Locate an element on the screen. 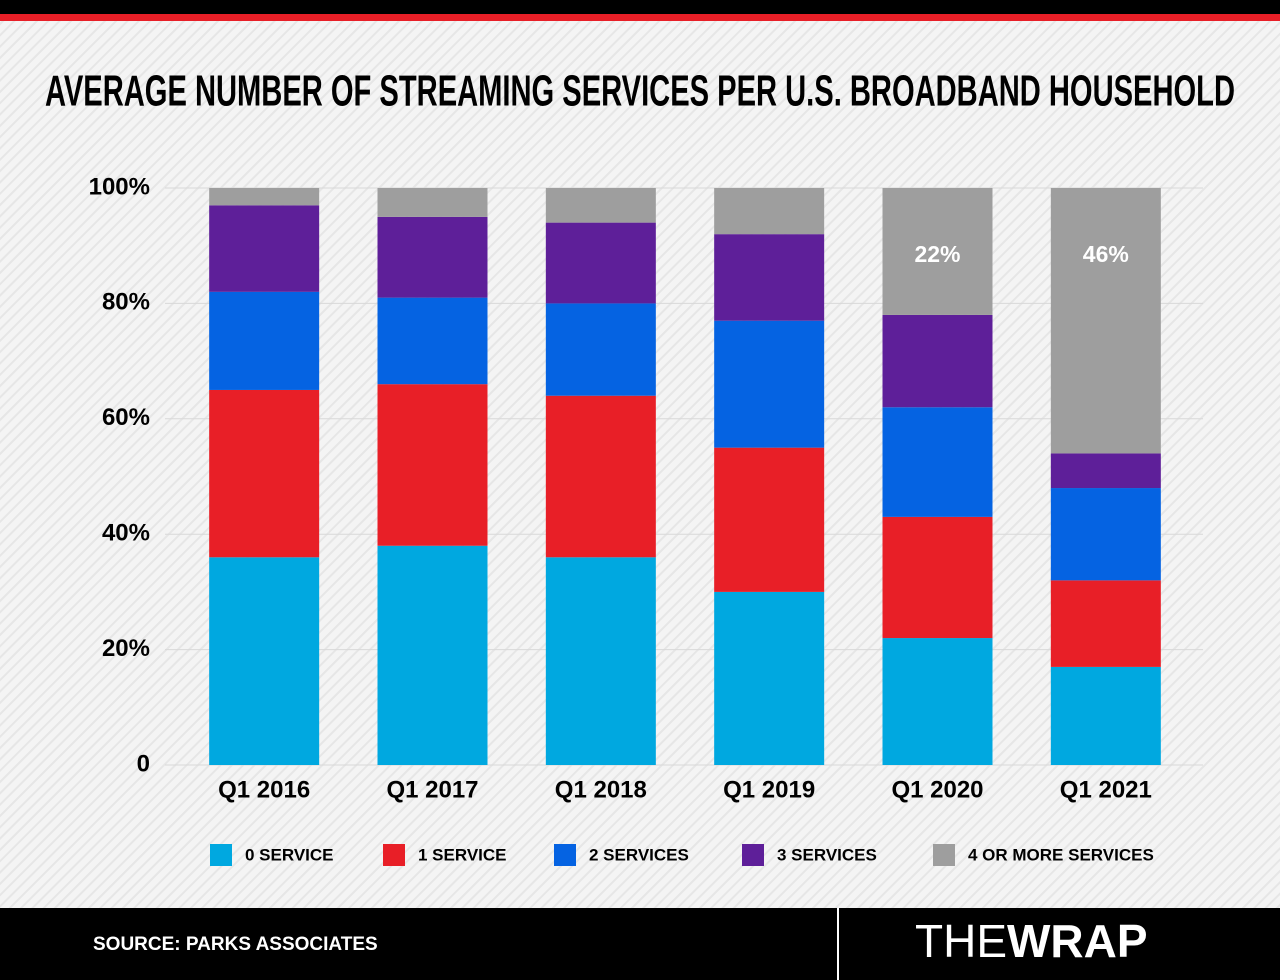  x-tick-label: Q1 2020 is located at coordinates (937, 789).